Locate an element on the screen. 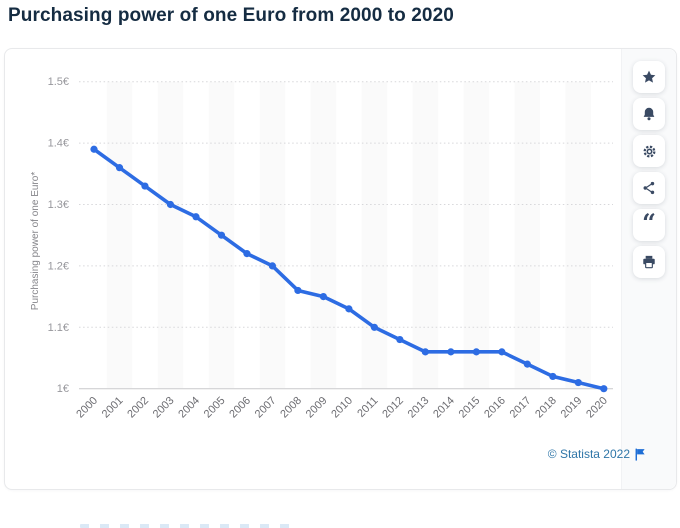 The width and height of the screenshot is (680, 528). x-tick-label: 2006 is located at coordinates (240, 408).